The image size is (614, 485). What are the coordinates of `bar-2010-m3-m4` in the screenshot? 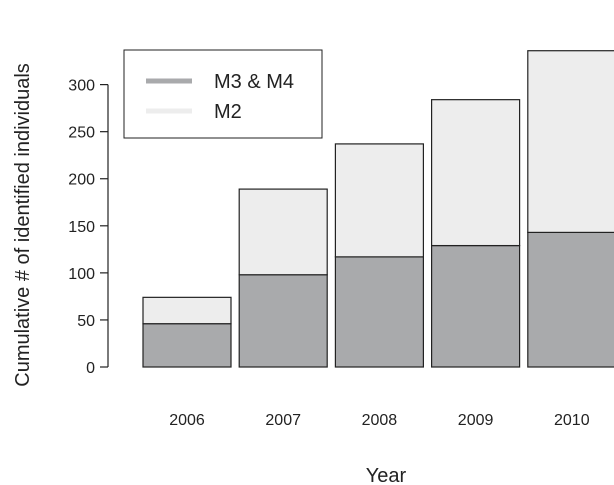 It's located at (570, 299).